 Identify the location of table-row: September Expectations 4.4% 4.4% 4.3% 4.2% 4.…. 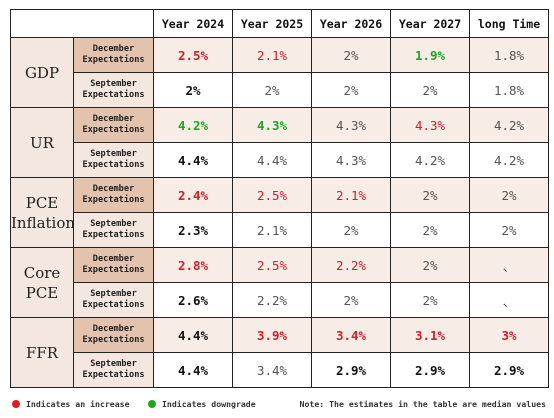
(280, 160).